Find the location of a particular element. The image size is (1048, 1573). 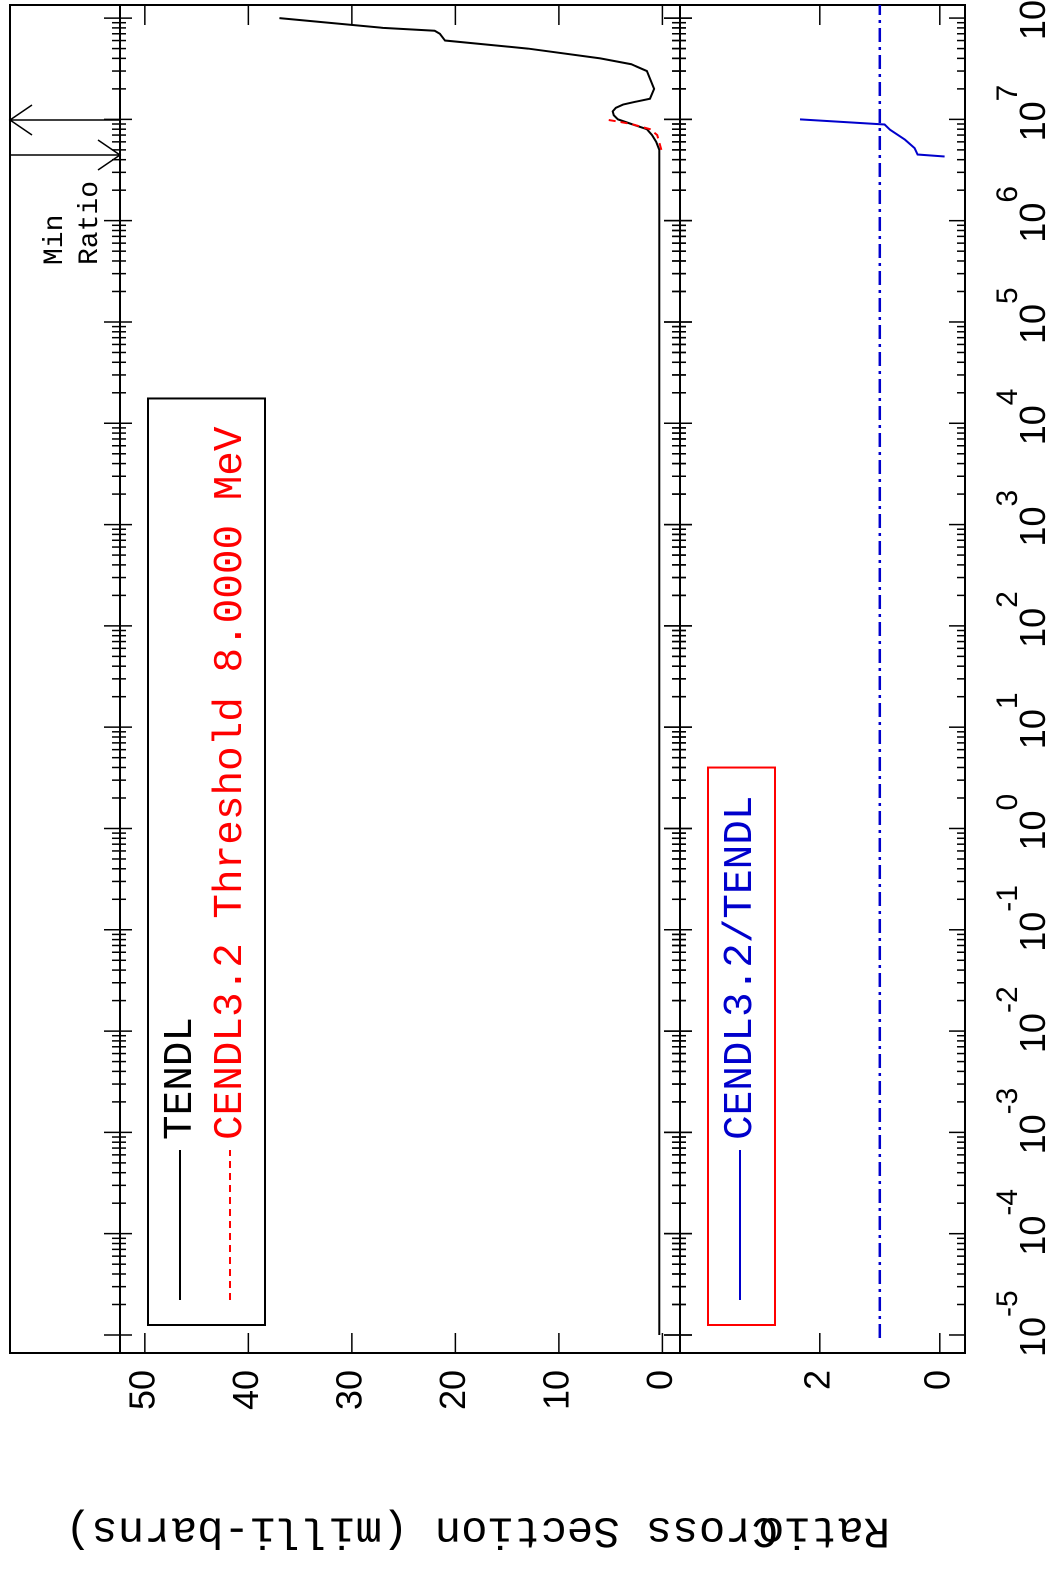

y-tick-label: 10 is located at coordinates (555, 1390).